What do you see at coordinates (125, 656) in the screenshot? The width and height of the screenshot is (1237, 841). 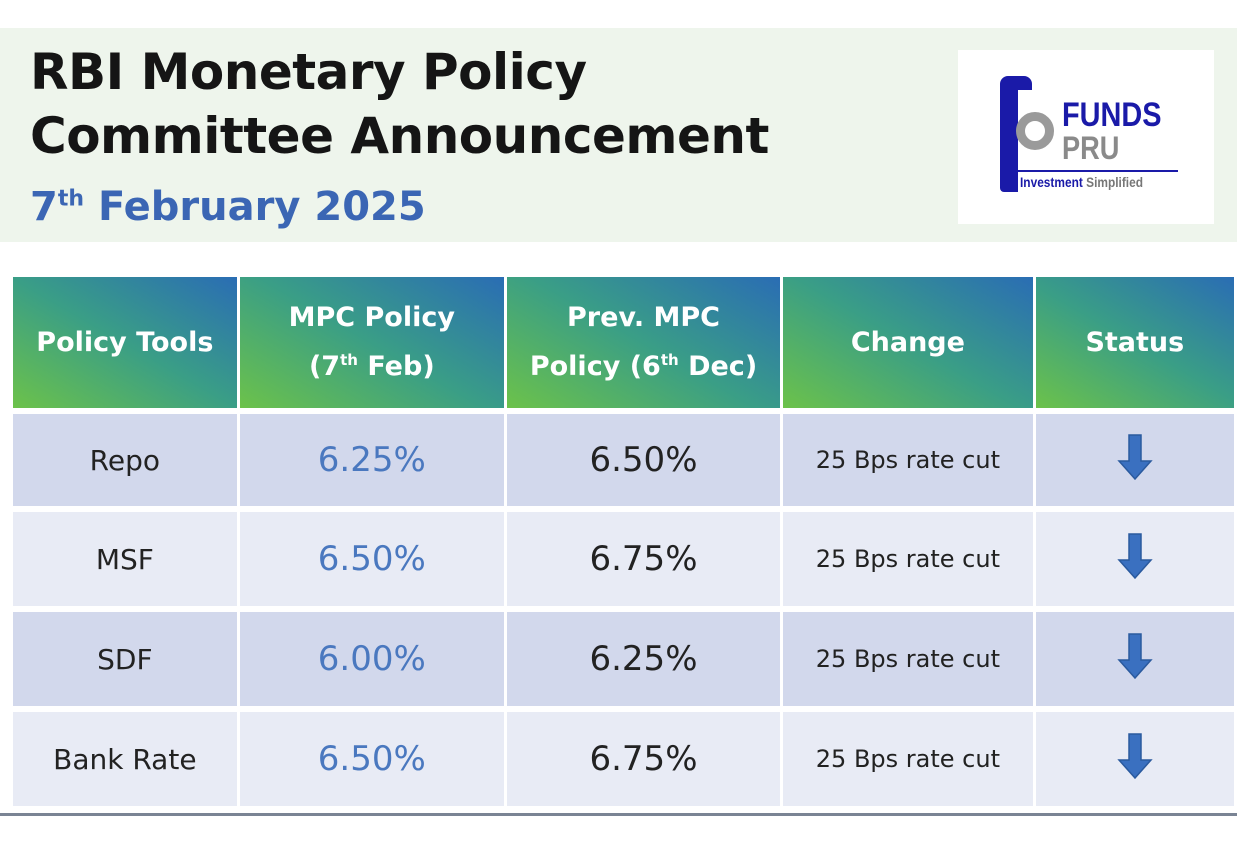 I see `cell-policy-tool: SDF` at bounding box center [125, 656].